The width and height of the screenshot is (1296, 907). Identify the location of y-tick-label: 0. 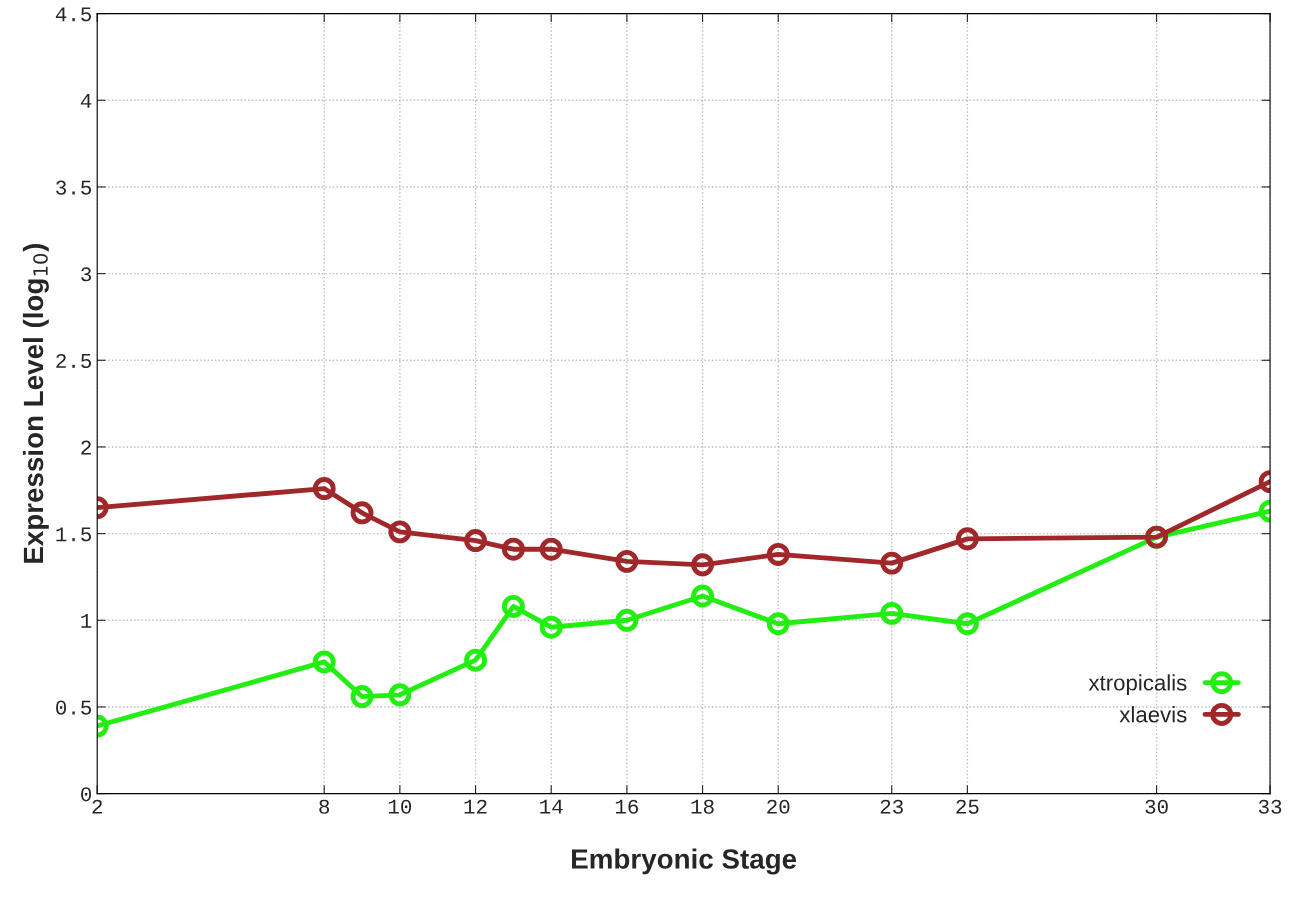
(86, 794).